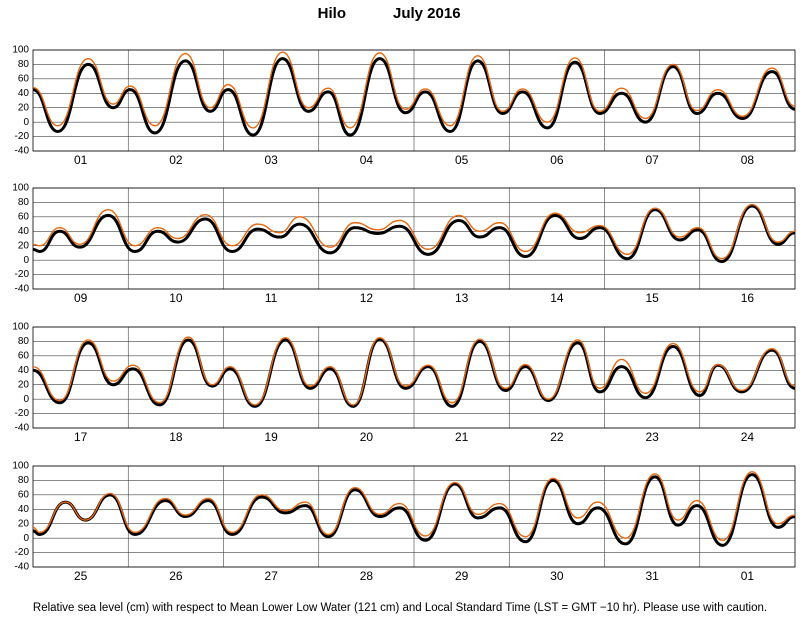 The height and width of the screenshot is (618, 800). What do you see at coordinates (81, 576) in the screenshot?
I see `x-tick-label: 25` at bounding box center [81, 576].